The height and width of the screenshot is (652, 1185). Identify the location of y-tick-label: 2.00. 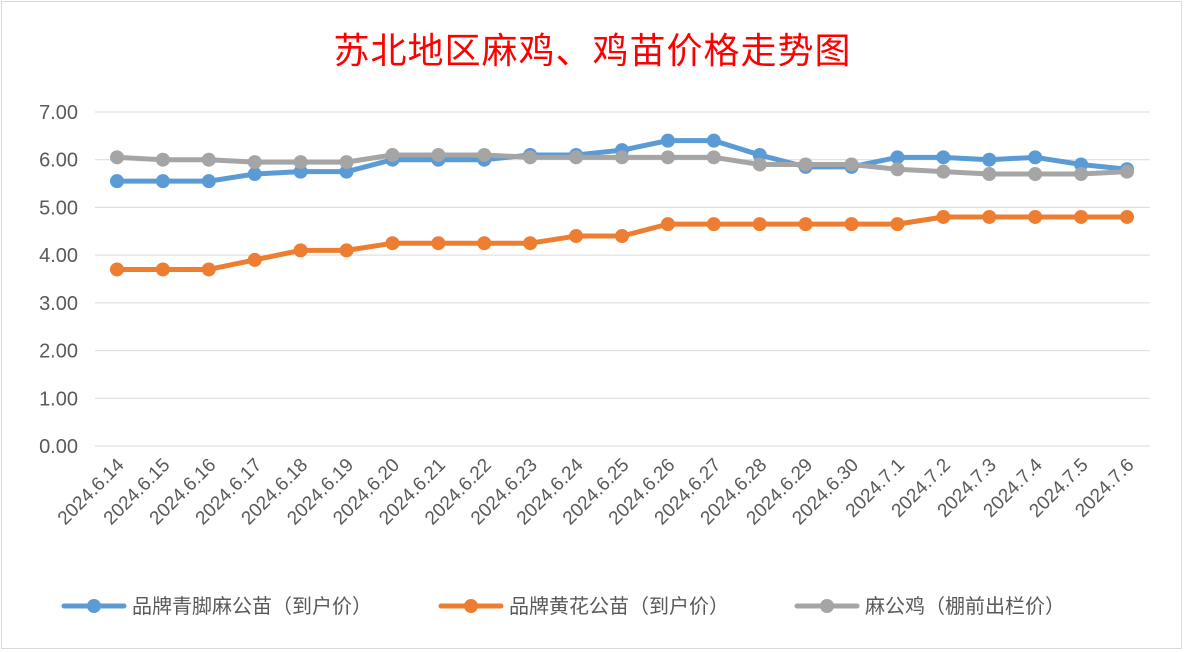
(58, 352).